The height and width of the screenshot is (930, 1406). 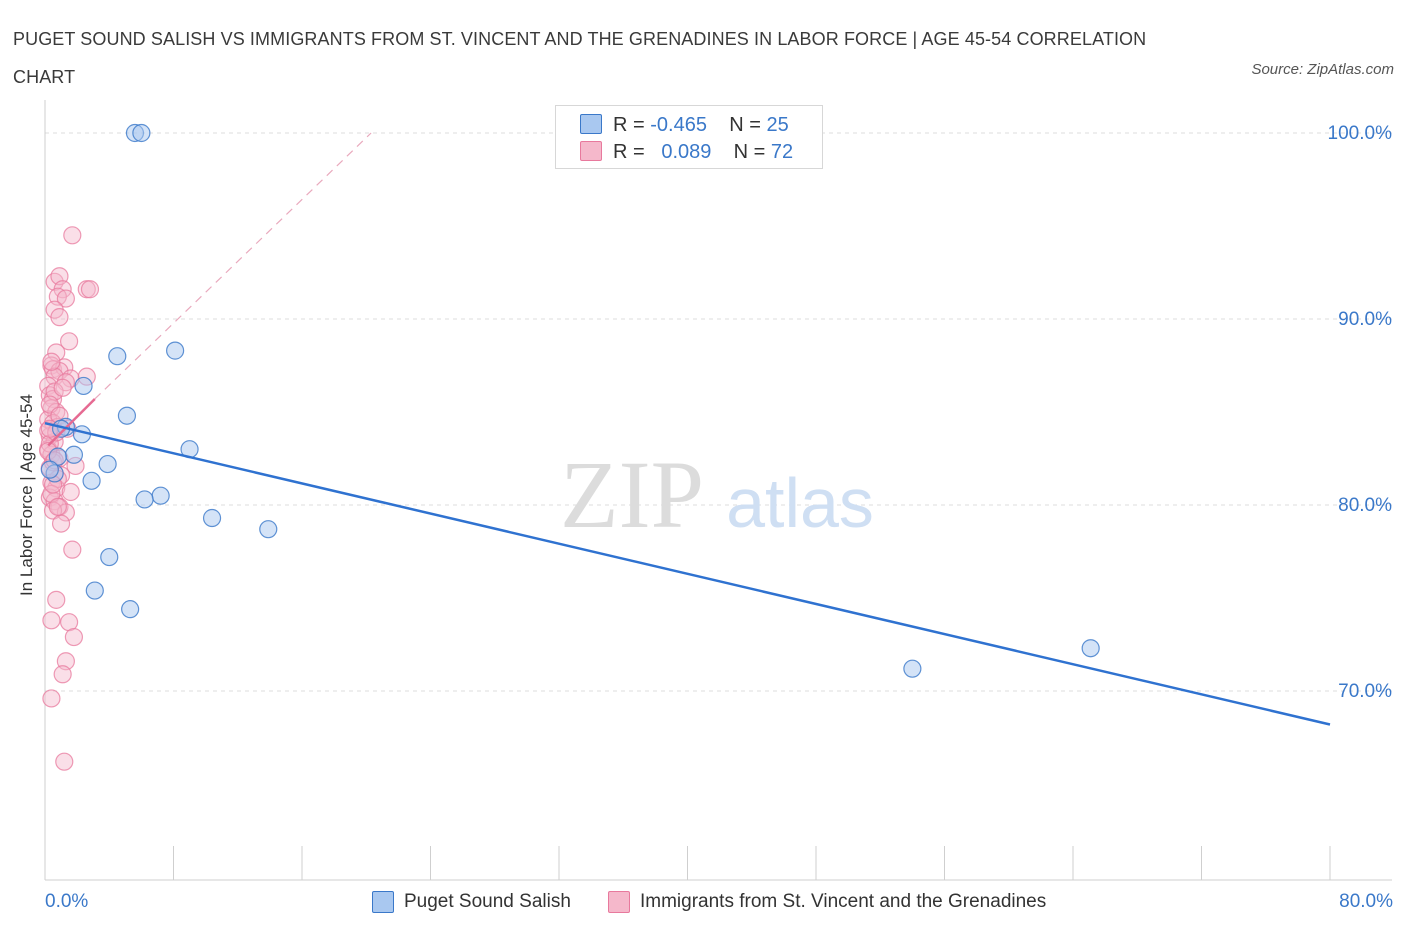 What do you see at coordinates (619, 902) in the screenshot?
I see `bottom-legend-swatch-pink` at bounding box center [619, 902].